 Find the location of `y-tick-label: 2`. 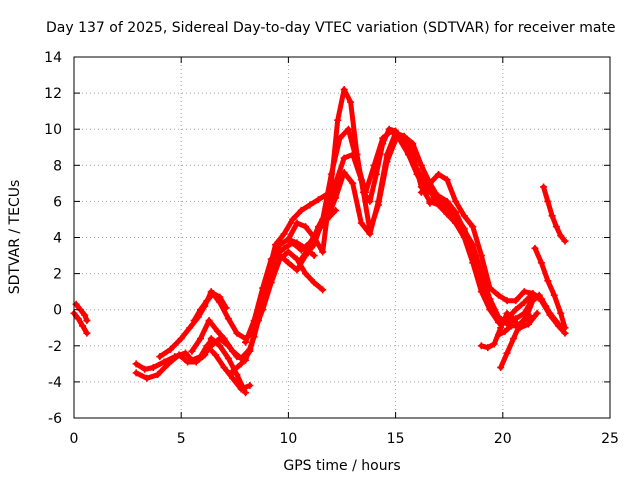

y-tick-label: 2 is located at coordinates (57, 275).